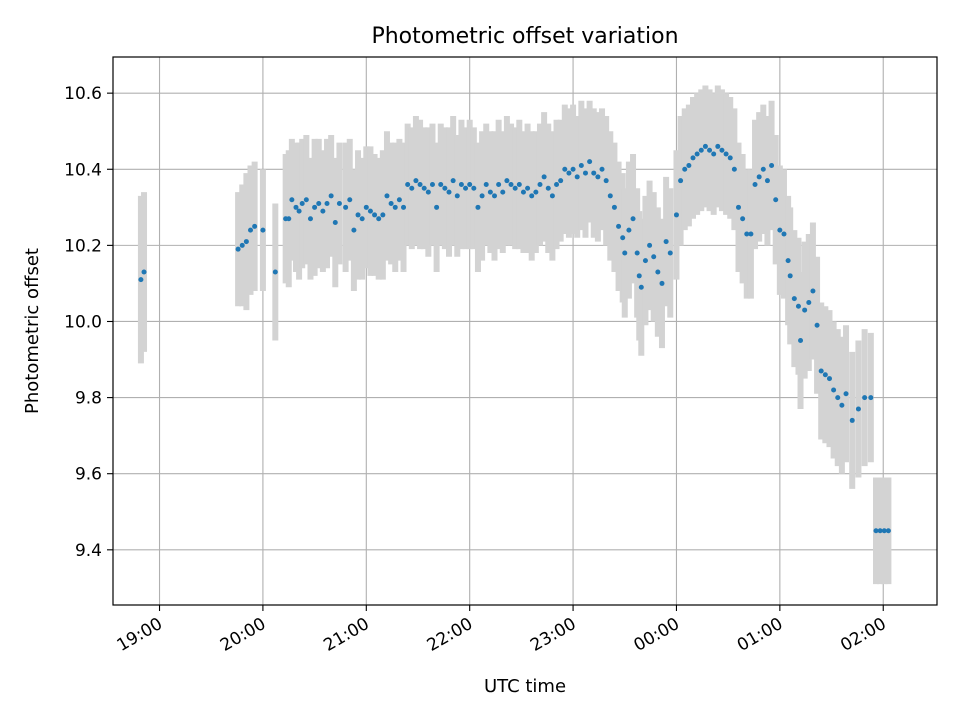 This screenshot has height=720, width=960. What do you see at coordinates (525, 686) in the screenshot?
I see `x-axis-label: UTC time` at bounding box center [525, 686].